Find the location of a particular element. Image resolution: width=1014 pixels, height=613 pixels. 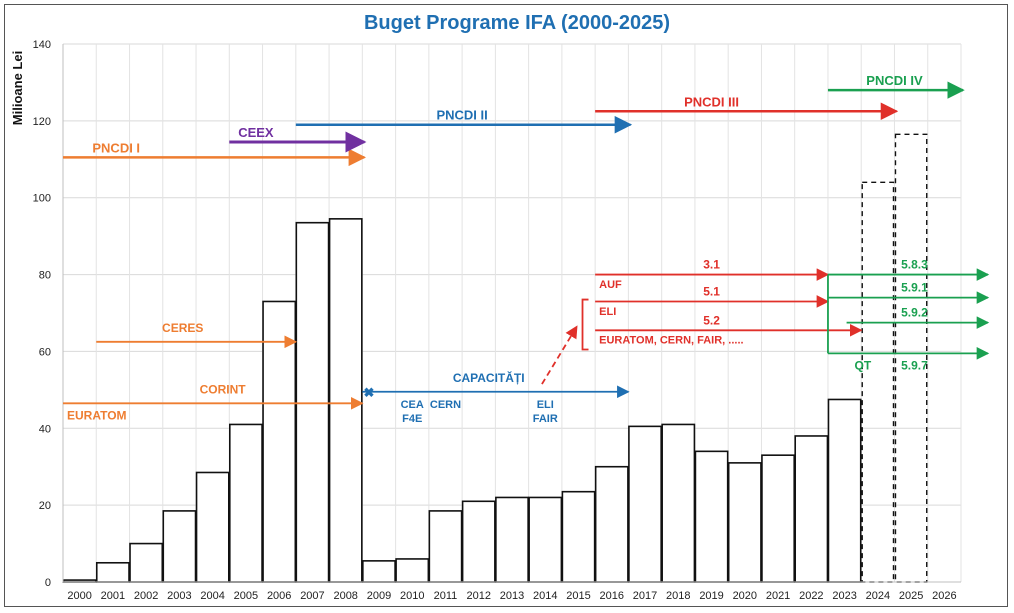

cross-marker: ✖ is located at coordinates (369, 392).